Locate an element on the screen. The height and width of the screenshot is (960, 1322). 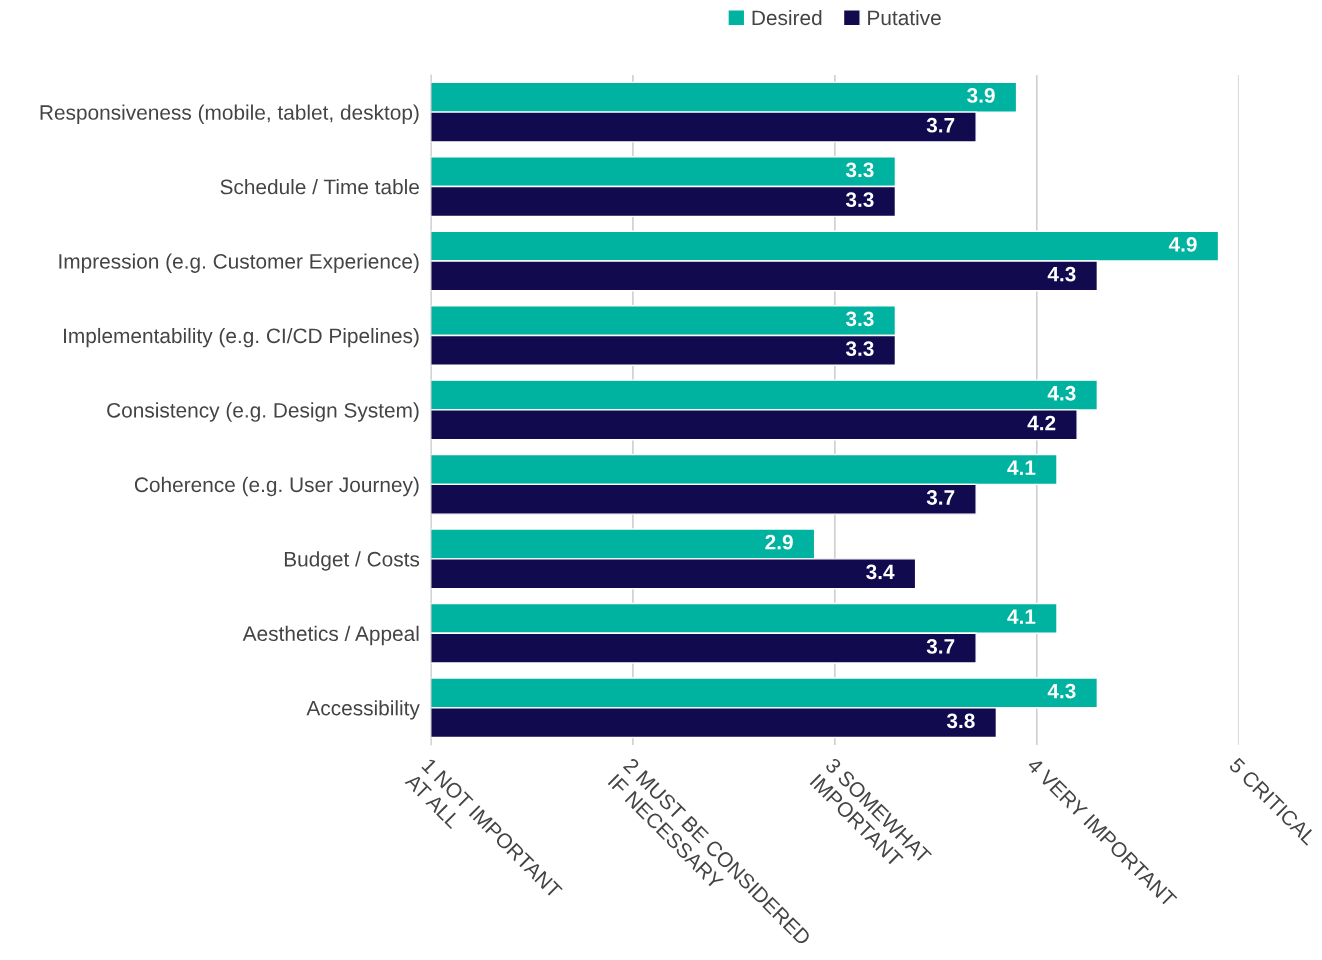
y-tick-label: Coherence (e.g. User Journey) is located at coordinates (276, 486).